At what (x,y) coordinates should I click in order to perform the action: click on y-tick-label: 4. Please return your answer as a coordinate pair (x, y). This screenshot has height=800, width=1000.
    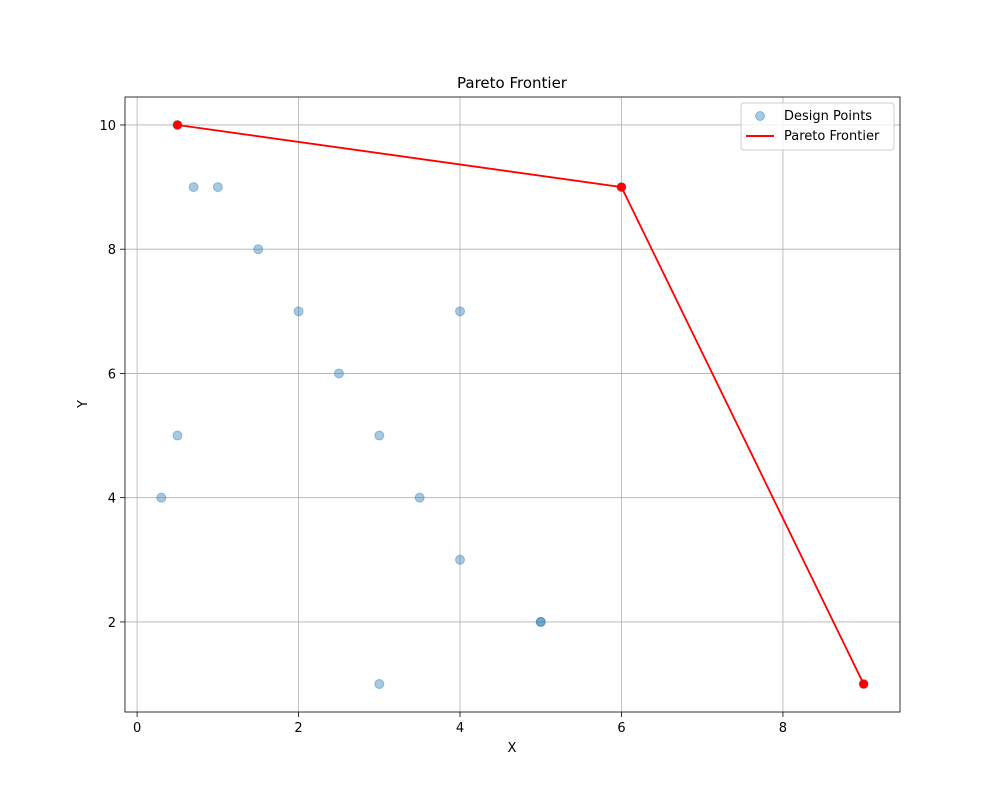
    Looking at the image, I should click on (112, 499).